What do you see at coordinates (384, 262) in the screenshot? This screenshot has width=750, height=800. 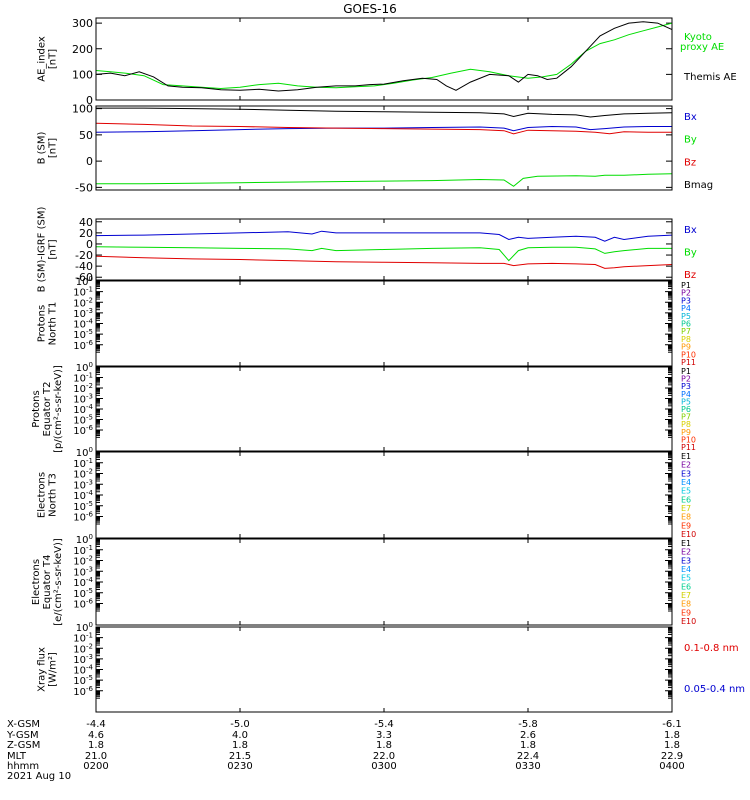 I see `series-line-bz` at bounding box center [384, 262].